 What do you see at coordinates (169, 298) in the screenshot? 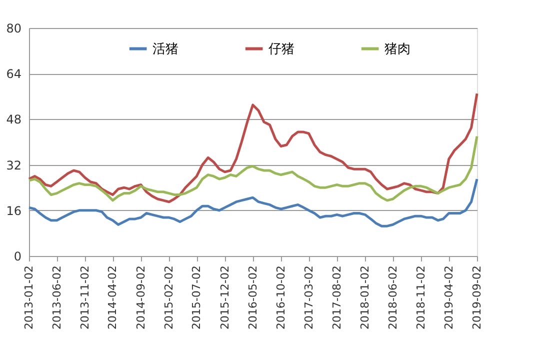
I see `x-tick-label: 2015-02-02` at bounding box center [169, 298].